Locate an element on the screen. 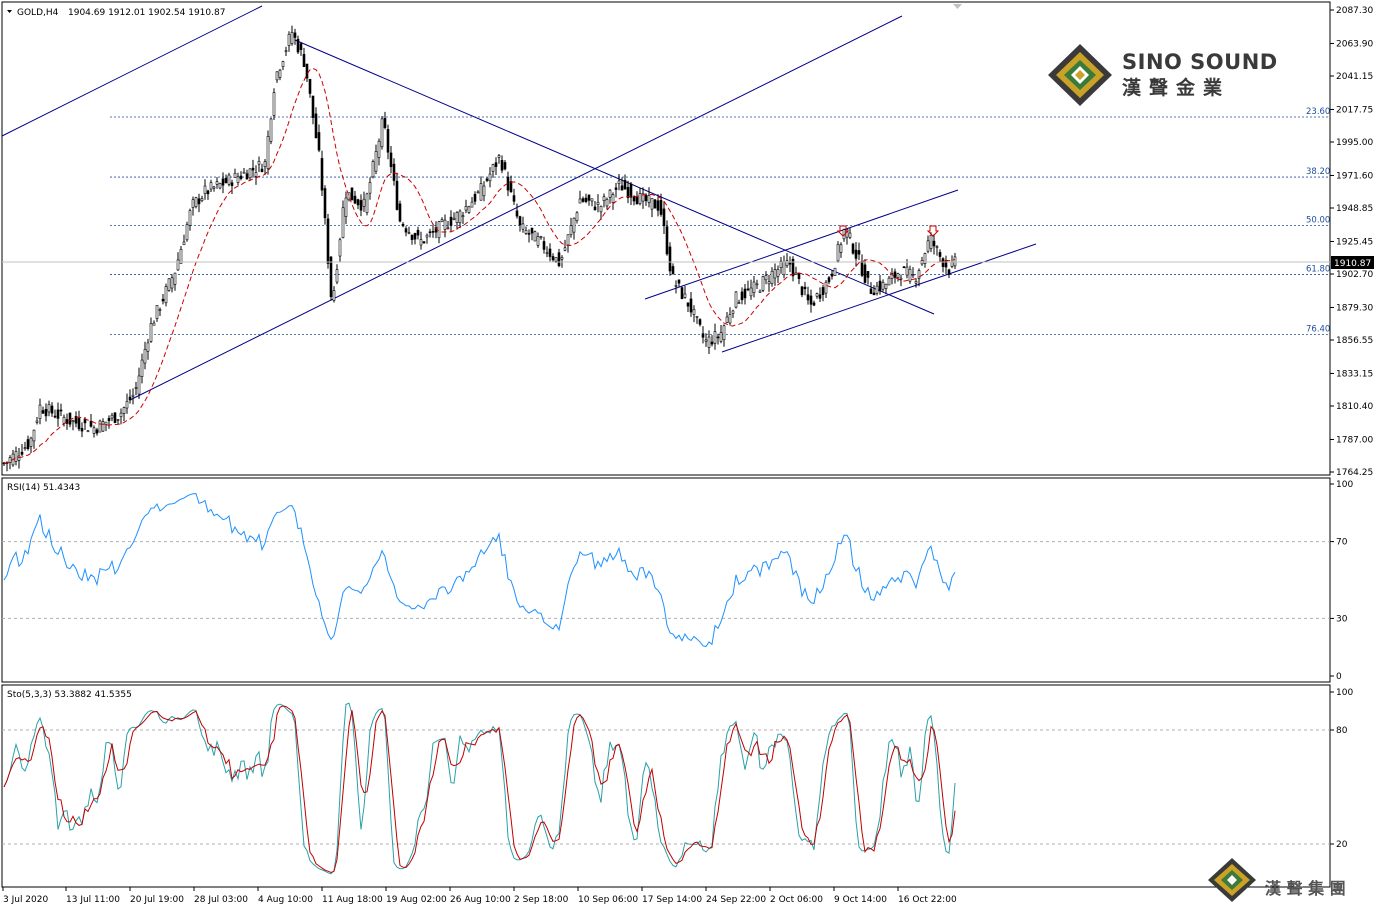  trendline is located at coordinates (132, 71).